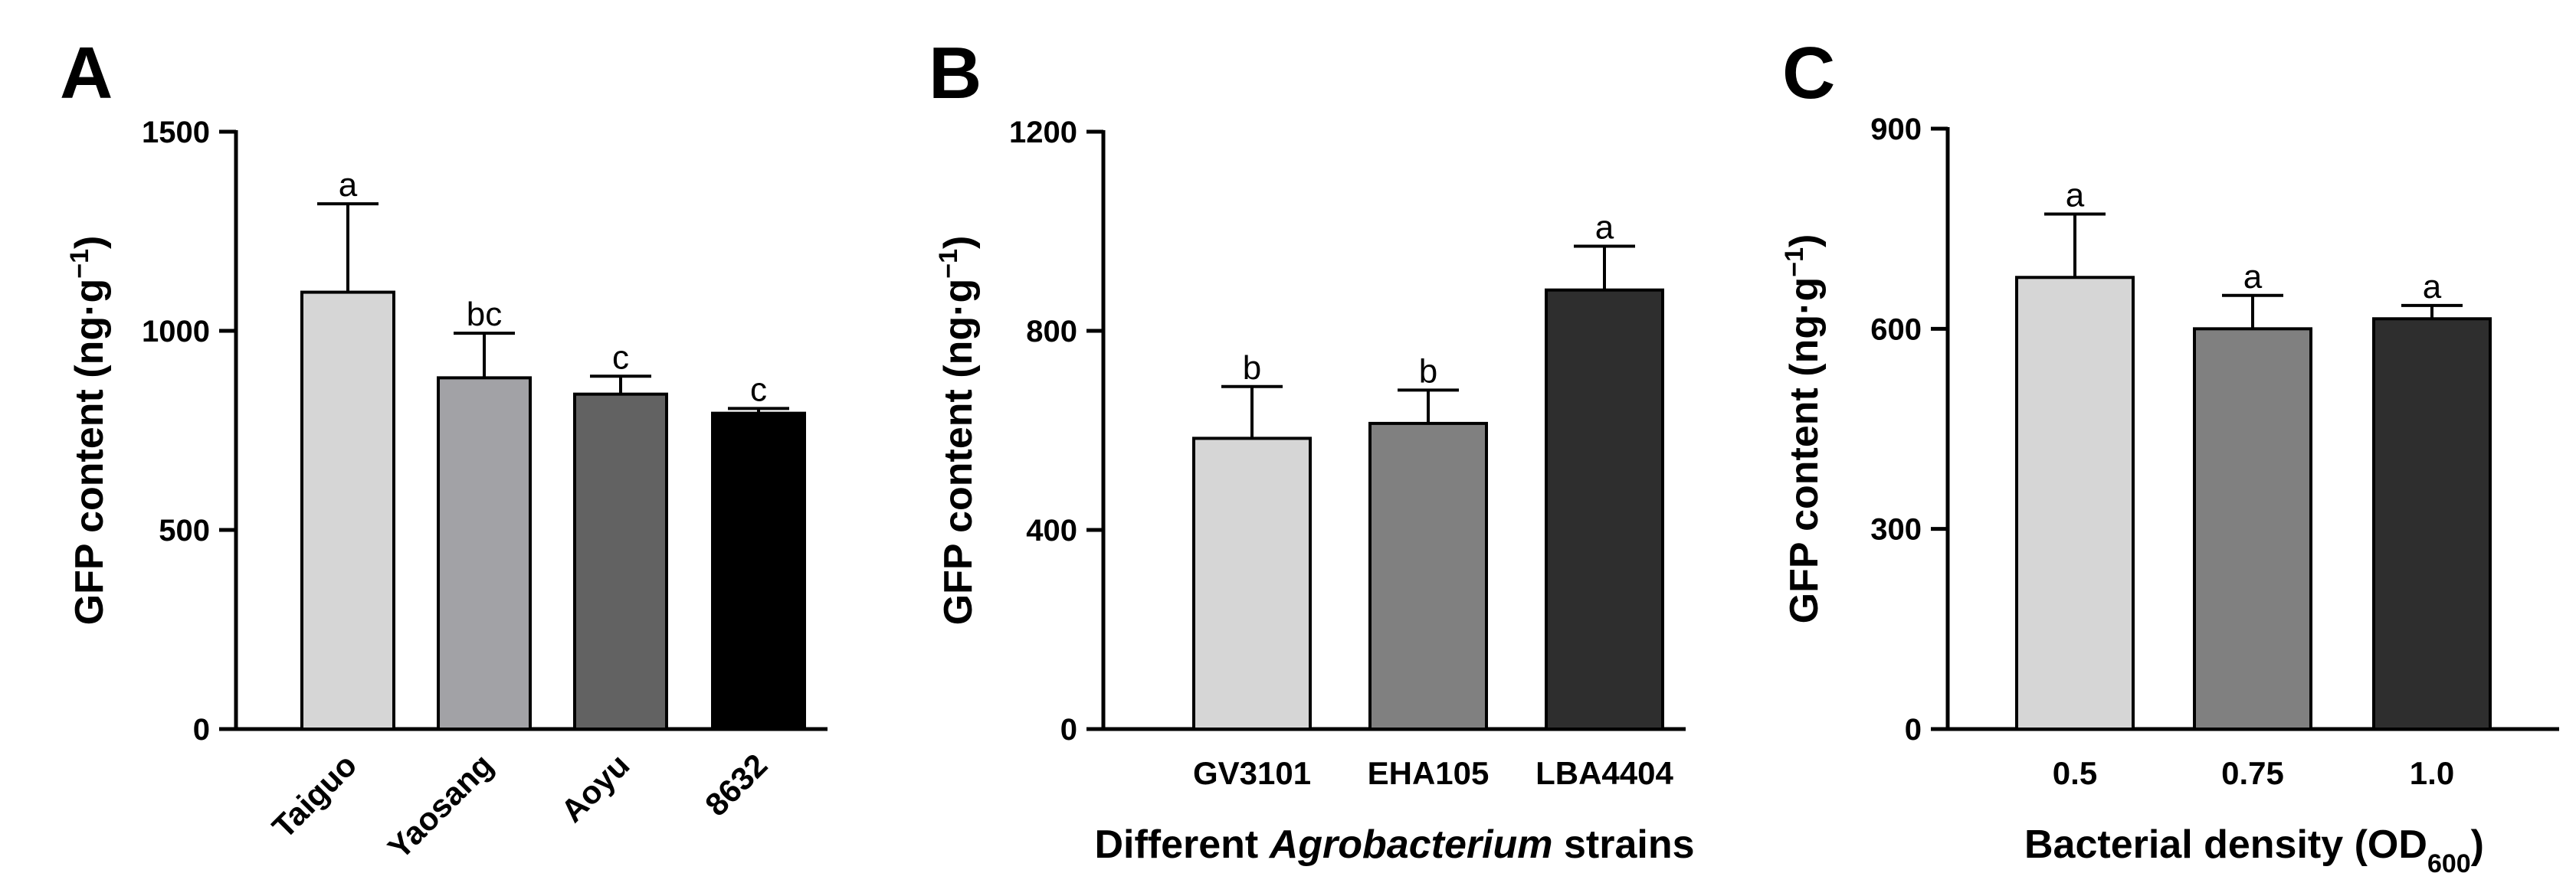  Describe the element at coordinates (1043, 133) in the screenshot. I see `y-tick-label: 1200` at that location.